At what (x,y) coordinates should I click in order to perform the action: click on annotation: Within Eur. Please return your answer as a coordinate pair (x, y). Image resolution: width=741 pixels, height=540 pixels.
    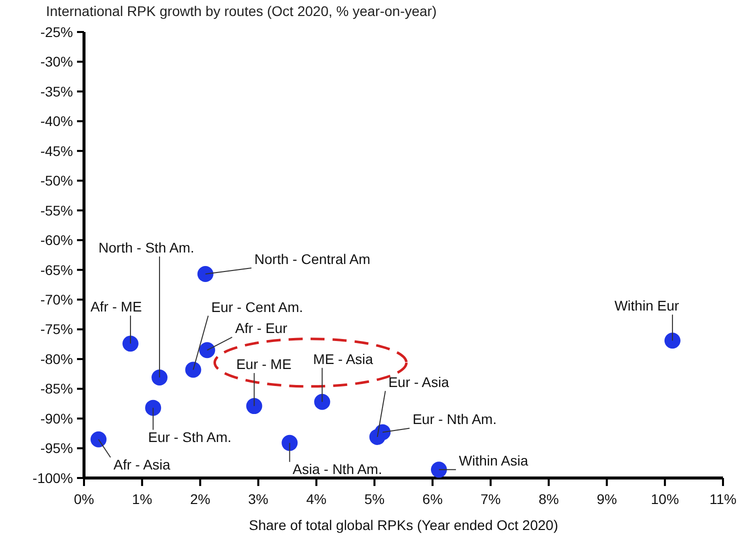
    Looking at the image, I should click on (647, 306).